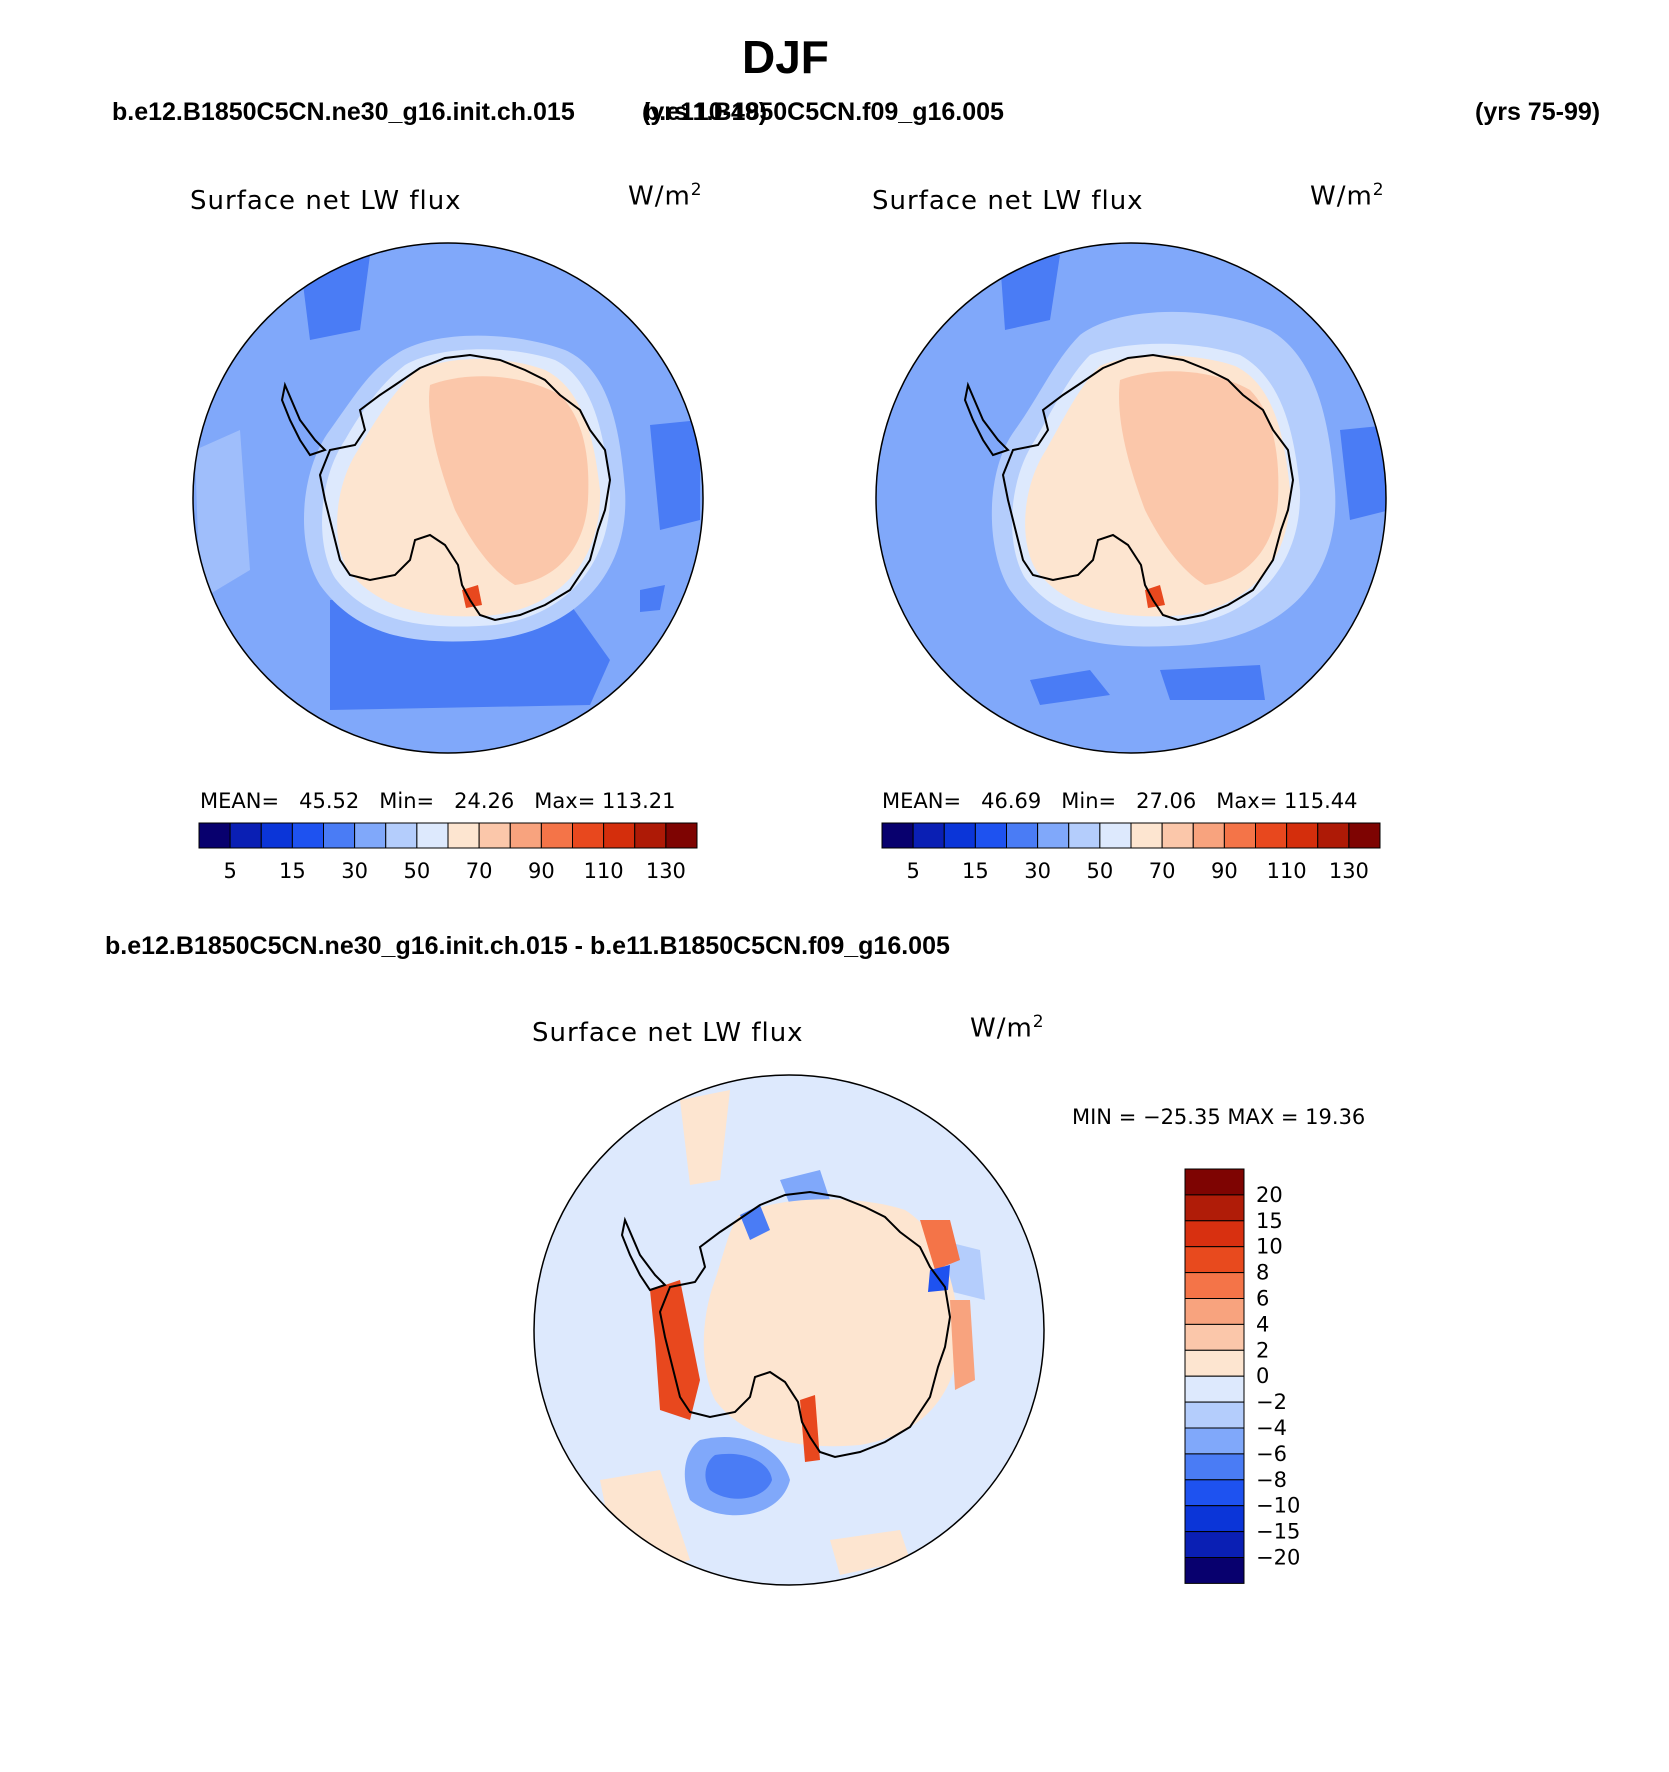 This screenshot has height=1772, width=1669. I want to click on difference-colorbar-tick-label: 6, so click(1262, 1299).